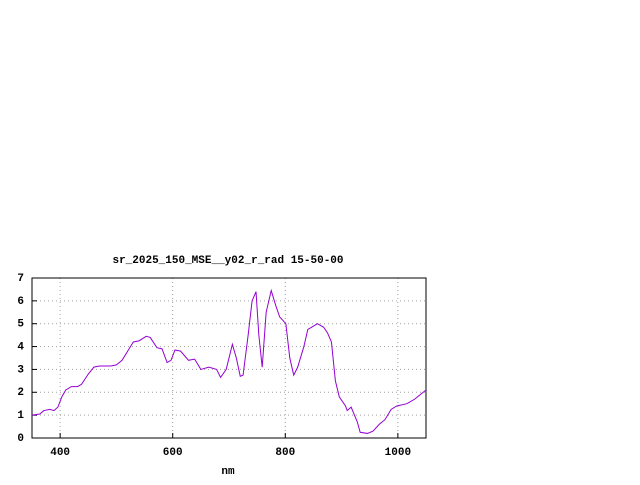  What do you see at coordinates (398, 453) in the screenshot?
I see `x-tick-label: 1000` at bounding box center [398, 453].